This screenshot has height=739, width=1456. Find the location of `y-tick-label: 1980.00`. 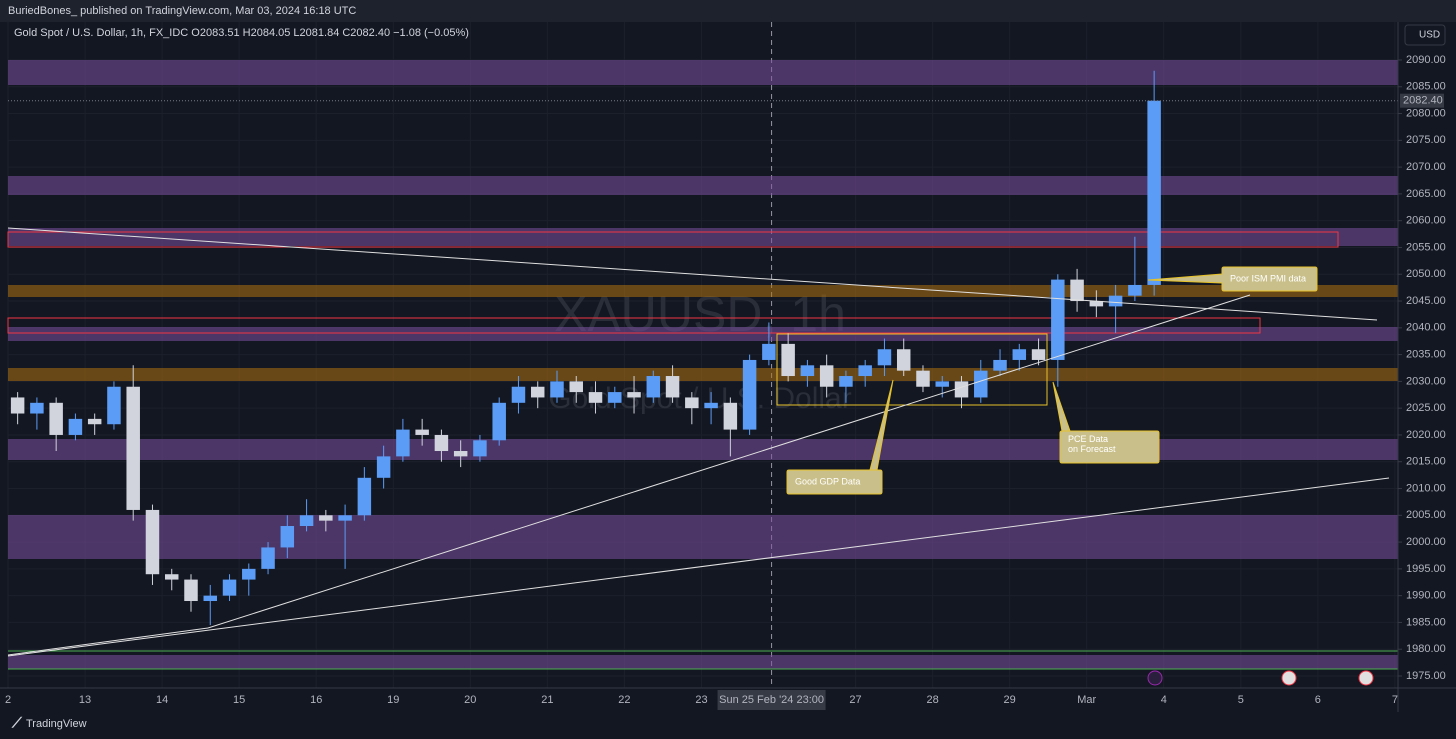

y-tick-label: 1980.00 is located at coordinates (1426, 649).